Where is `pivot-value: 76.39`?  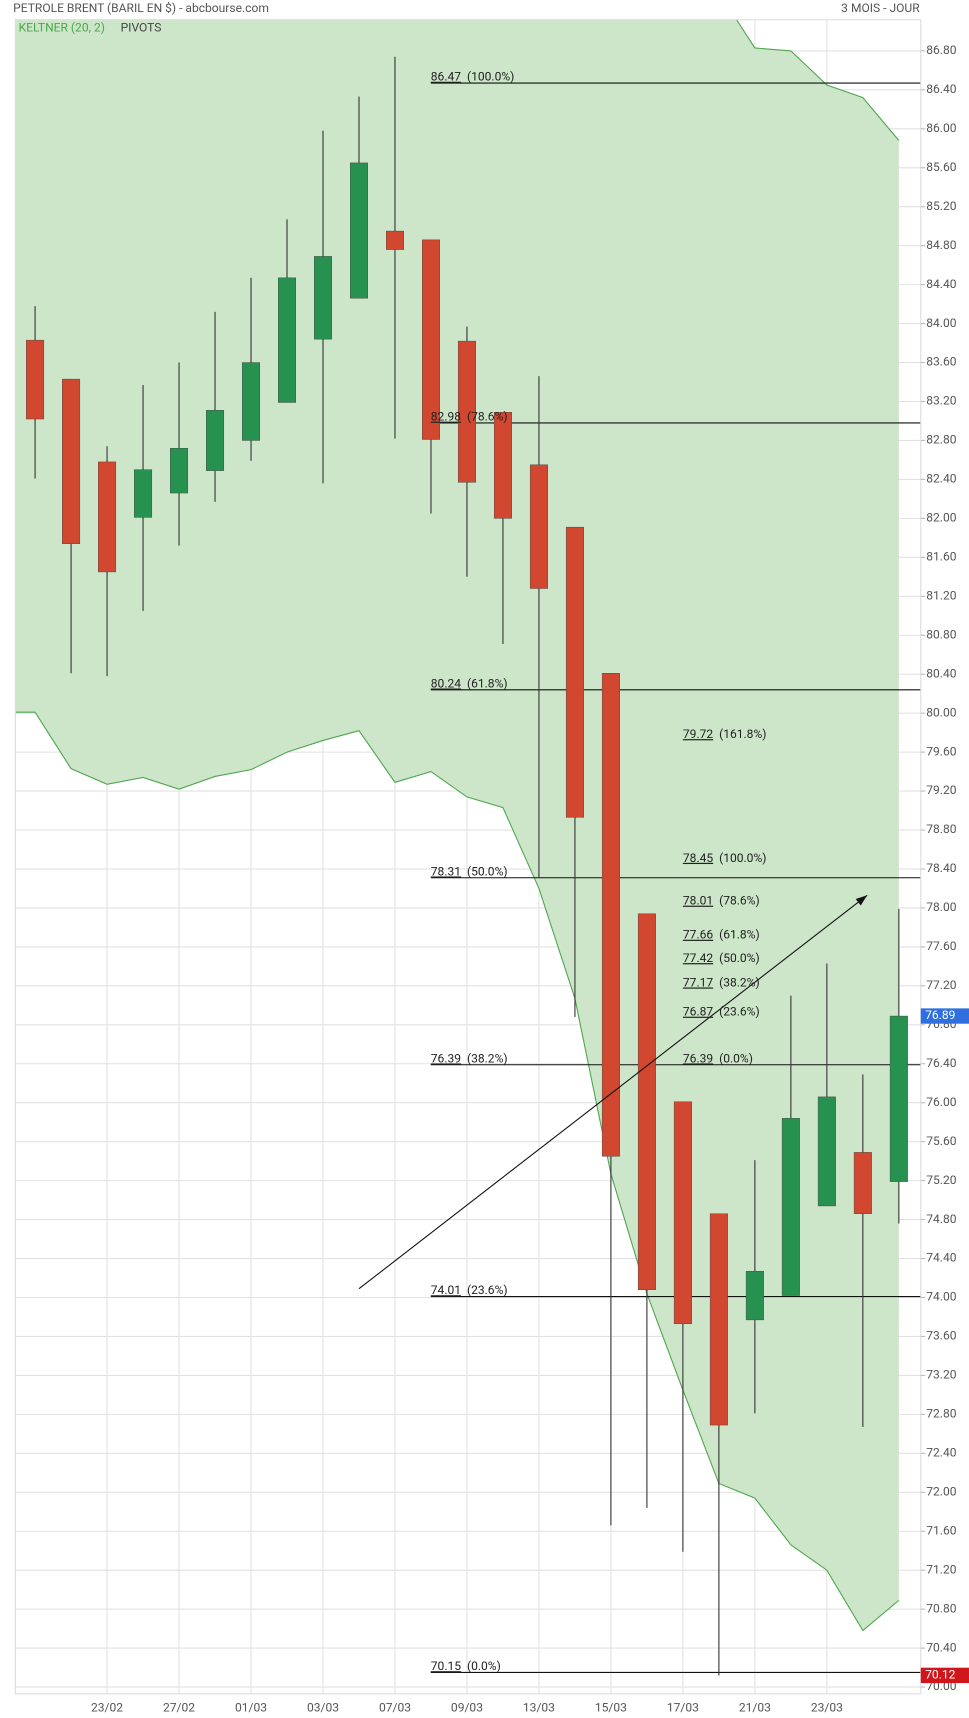
pivot-value: 76.39 is located at coordinates (446, 1058).